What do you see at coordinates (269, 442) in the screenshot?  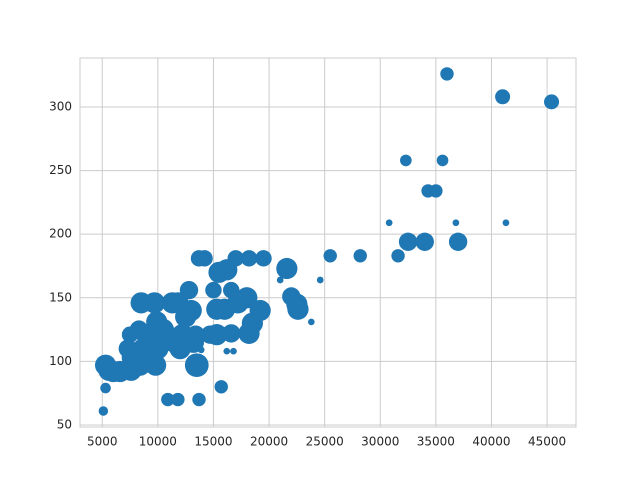 I see `x-tick-label: 20000` at bounding box center [269, 442].